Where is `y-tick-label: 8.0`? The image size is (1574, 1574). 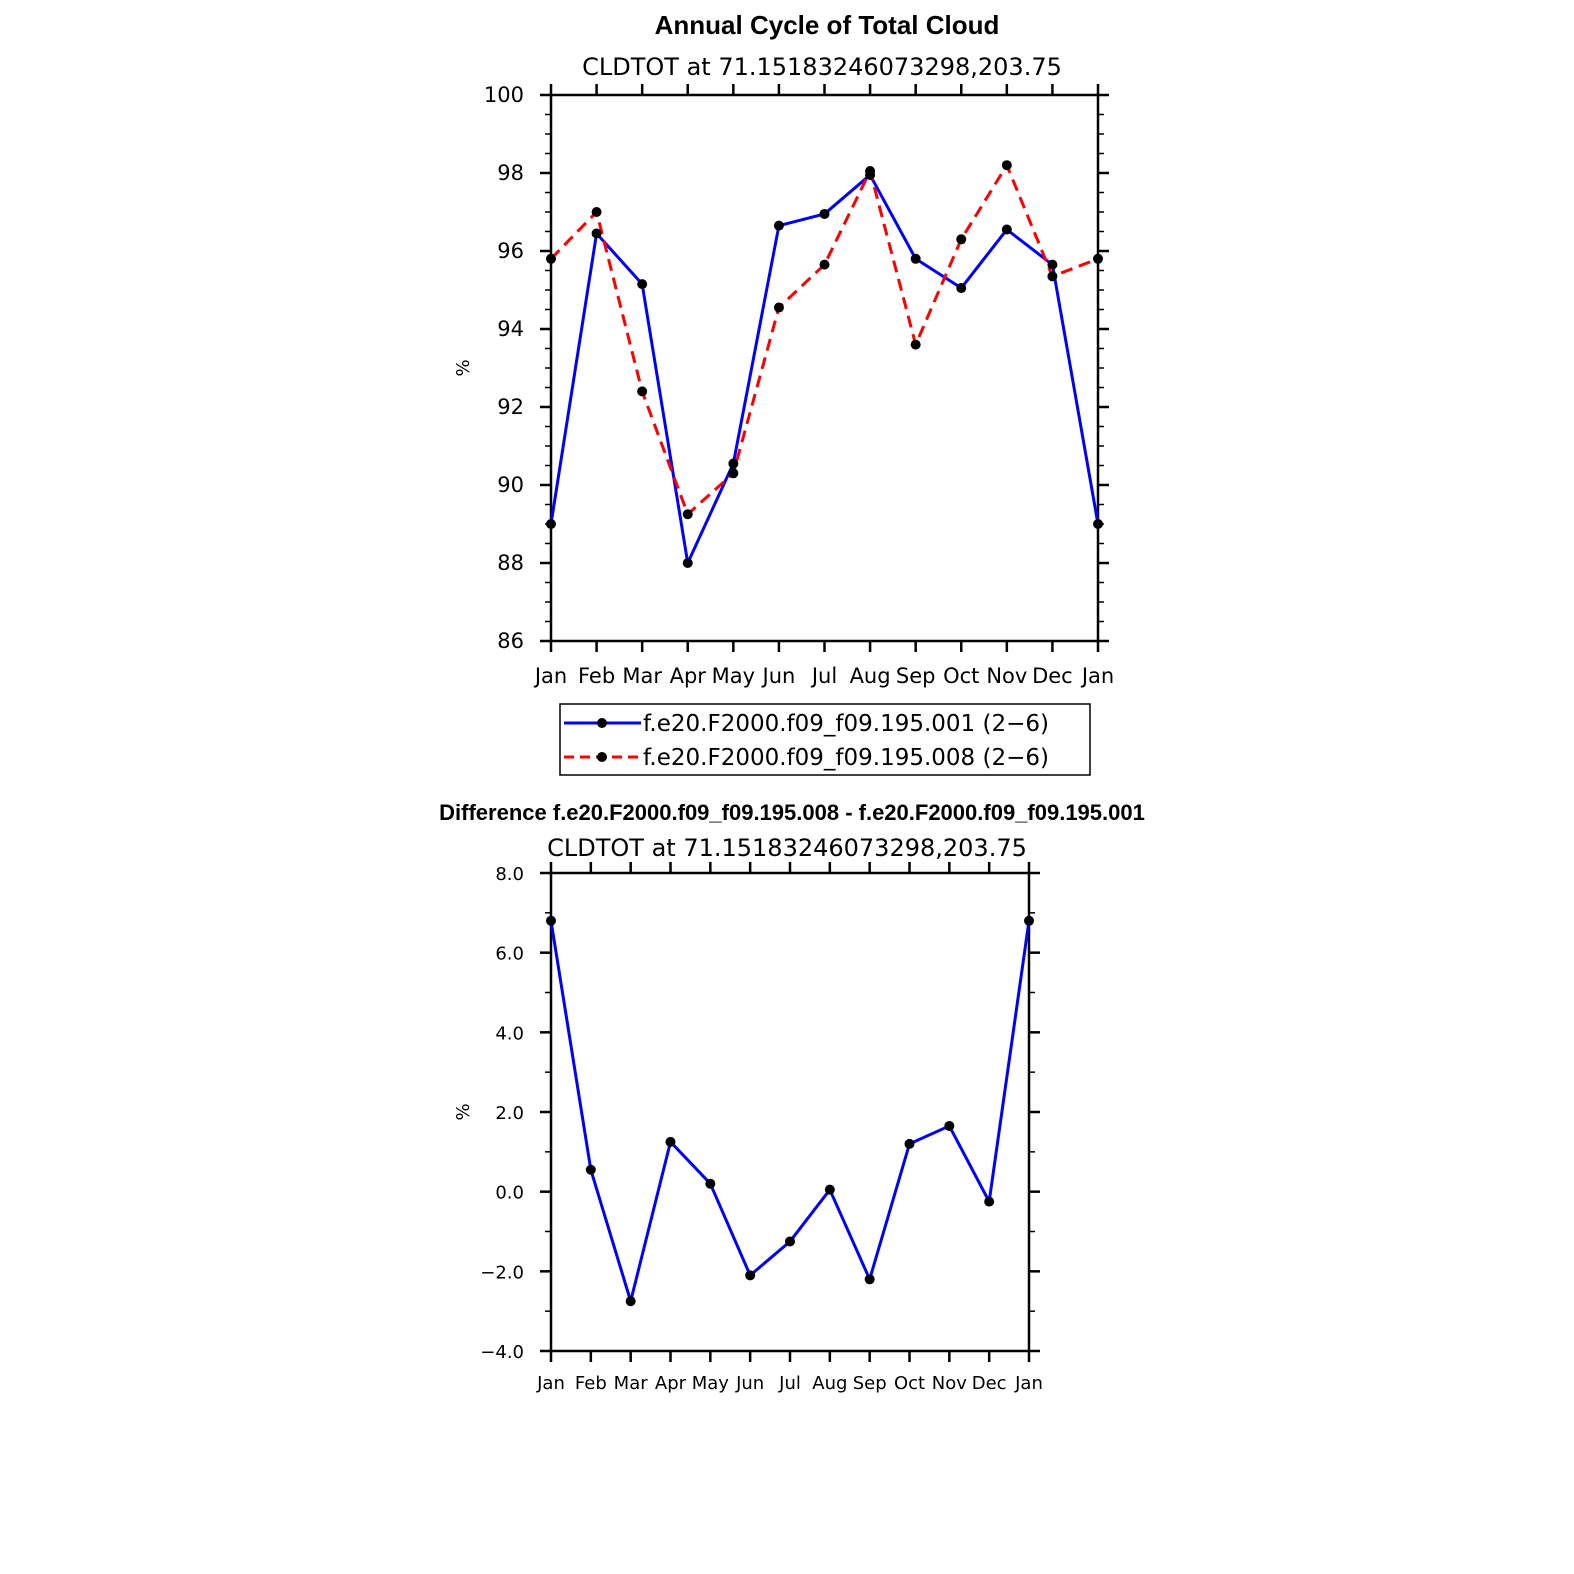
y-tick-label: 8.0 is located at coordinates (509, 874).